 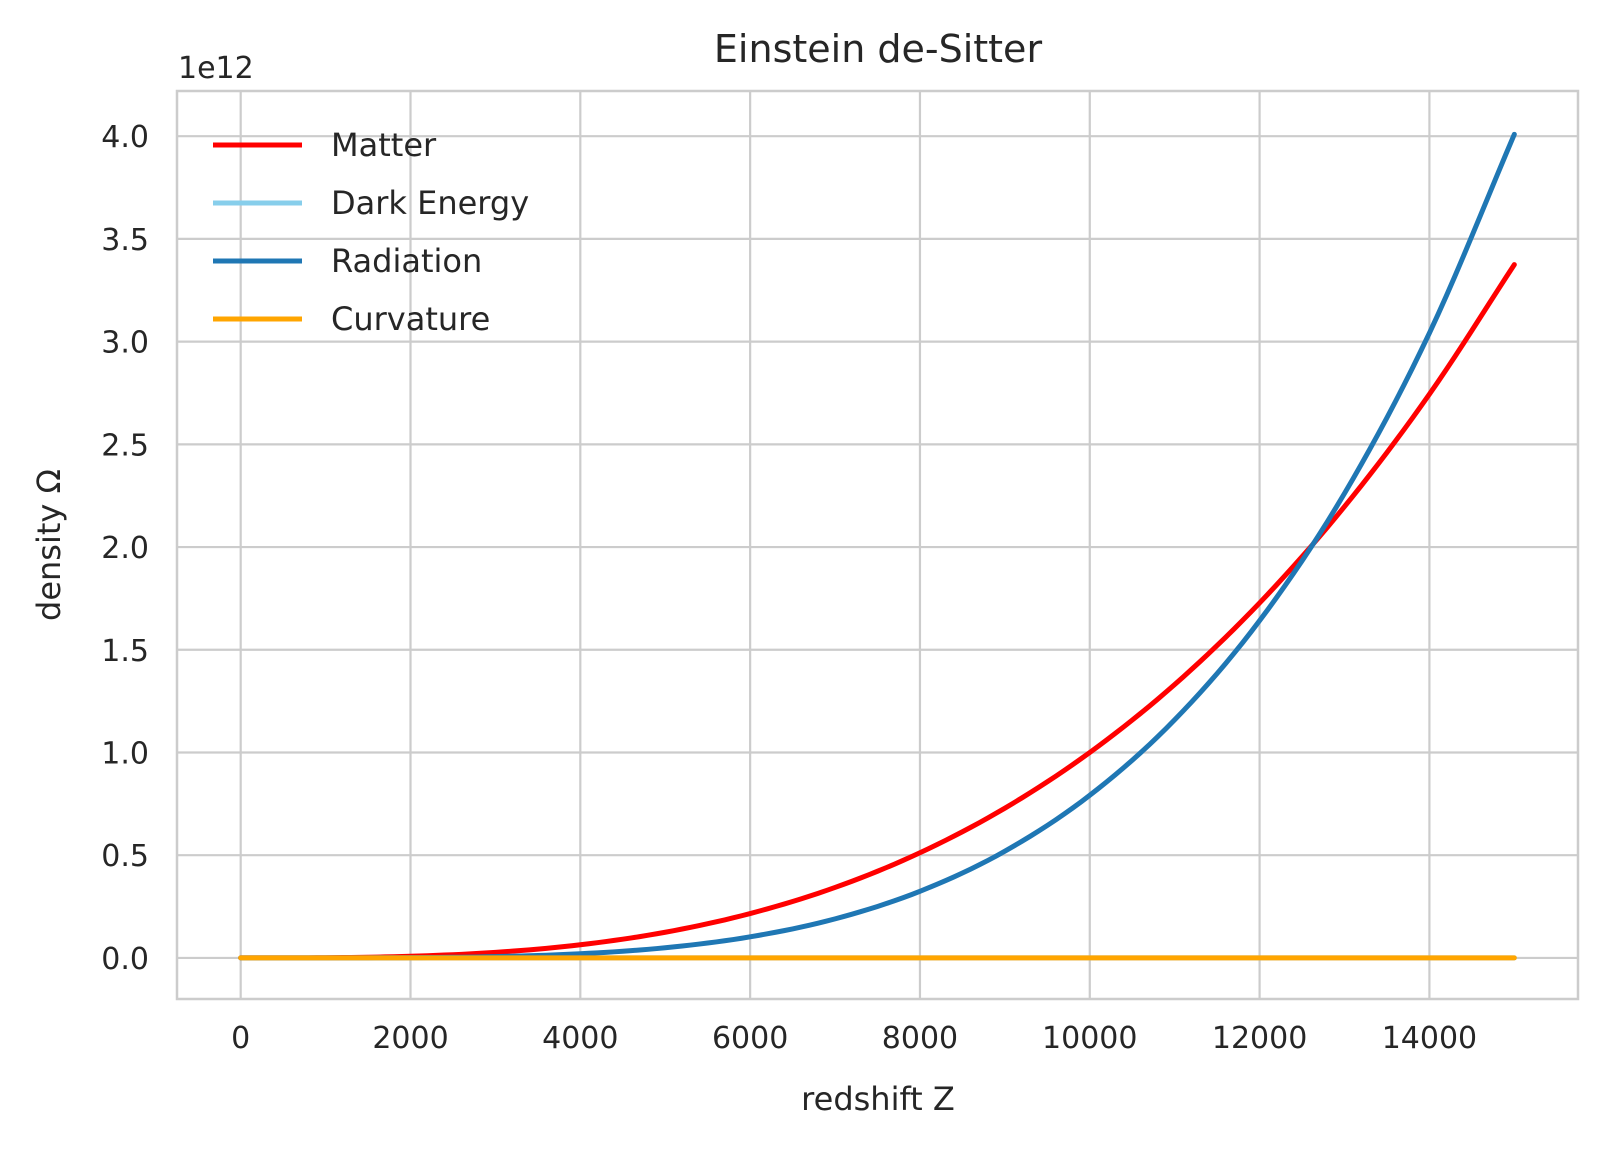 What do you see at coordinates (216, 68) in the screenshot?
I see `y-offset-label: 1e12` at bounding box center [216, 68].